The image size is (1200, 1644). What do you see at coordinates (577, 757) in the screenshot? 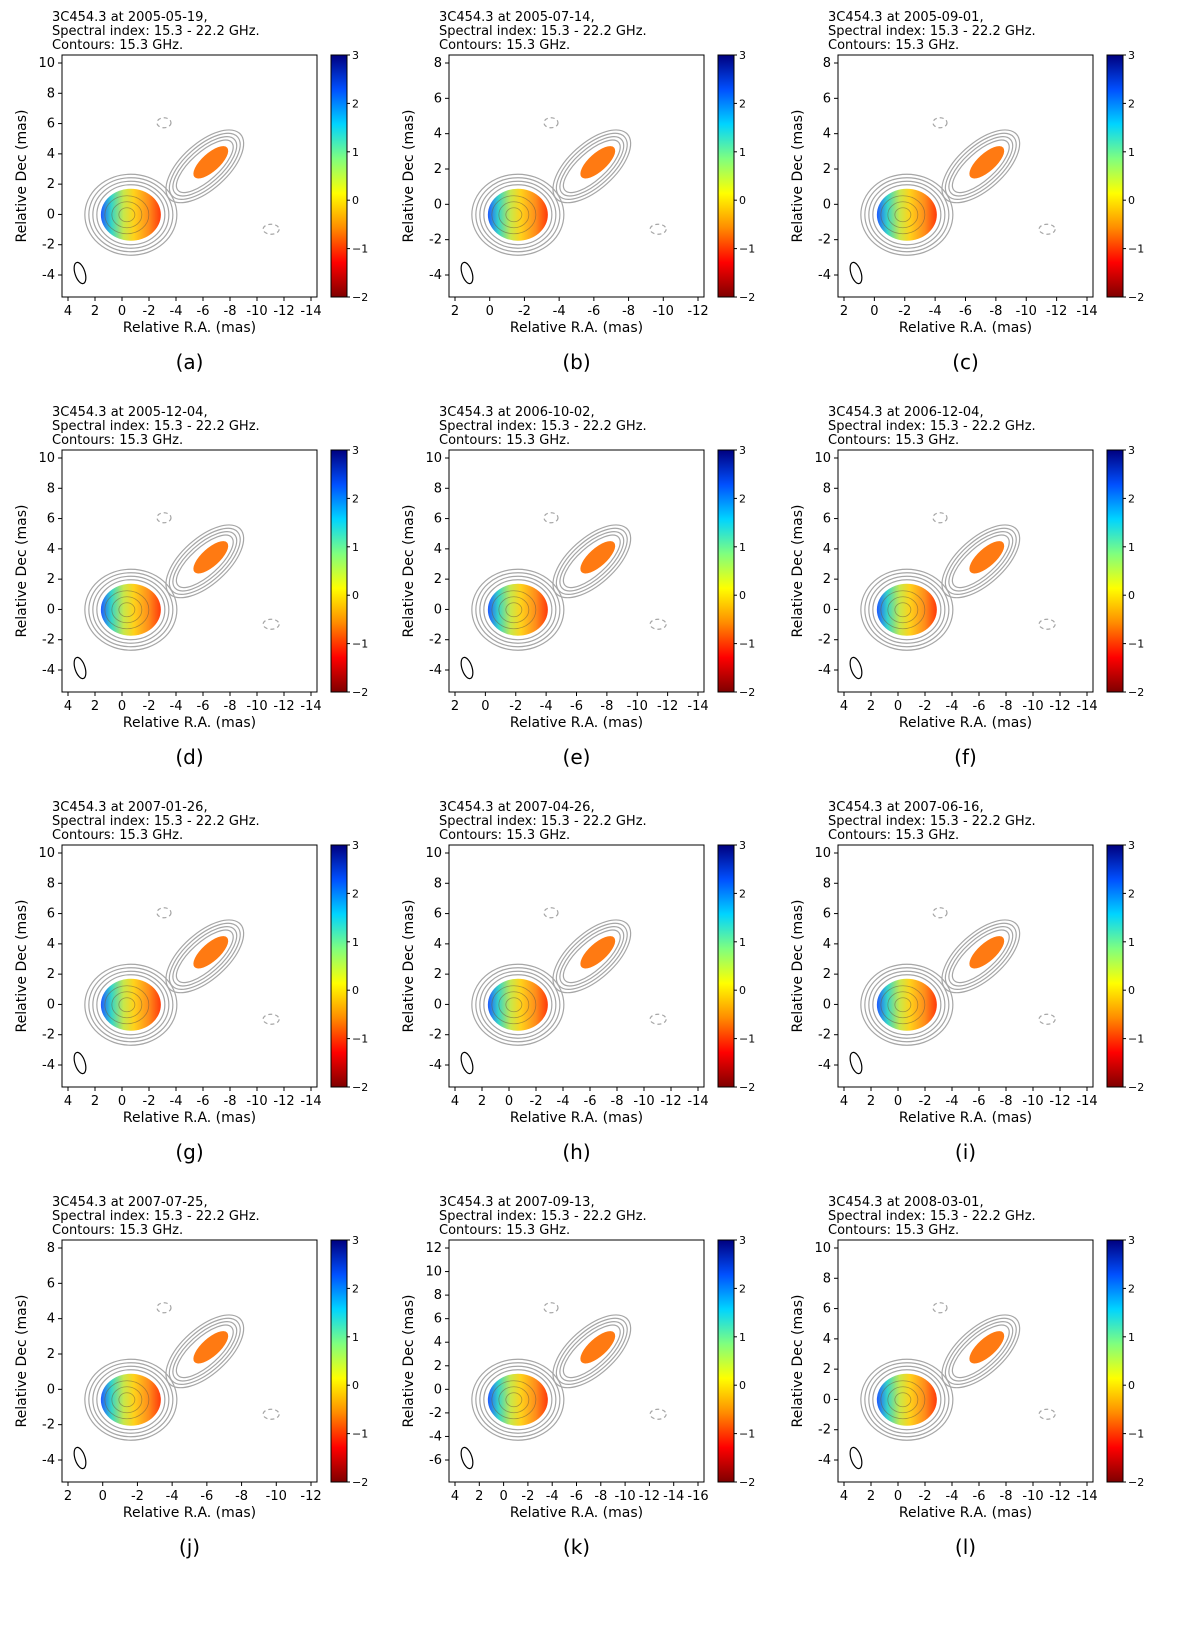
I see `subfigure-label: (e)` at bounding box center [577, 757].